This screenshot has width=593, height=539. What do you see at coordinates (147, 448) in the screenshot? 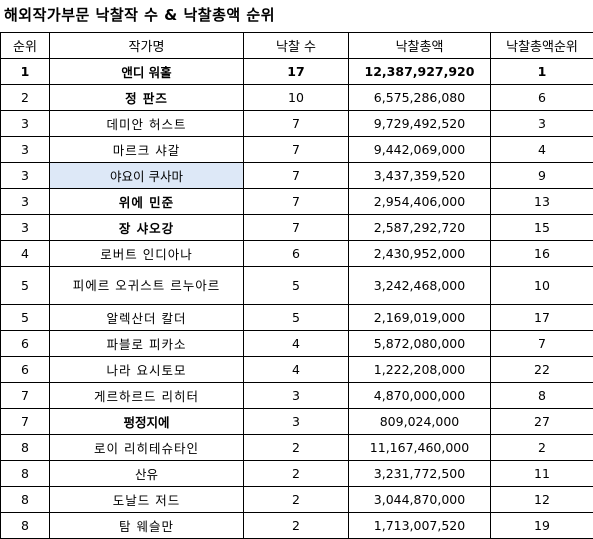
I see `cell-artist: 로이 리히테슈타인` at bounding box center [147, 448].